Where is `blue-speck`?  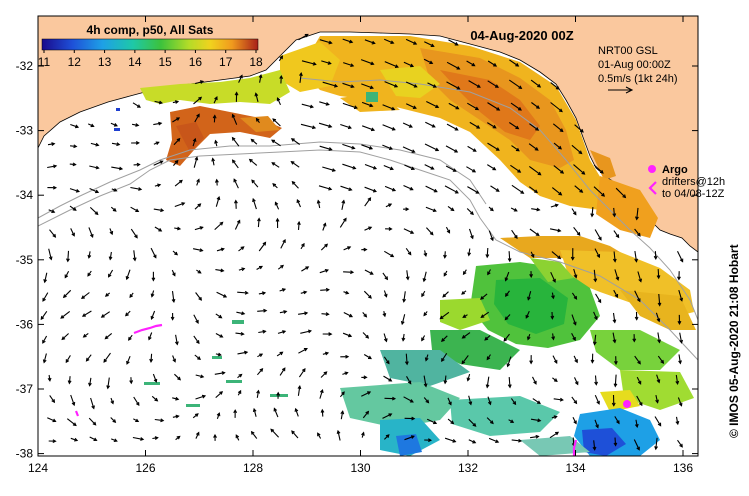 blue-speck is located at coordinates (118, 109).